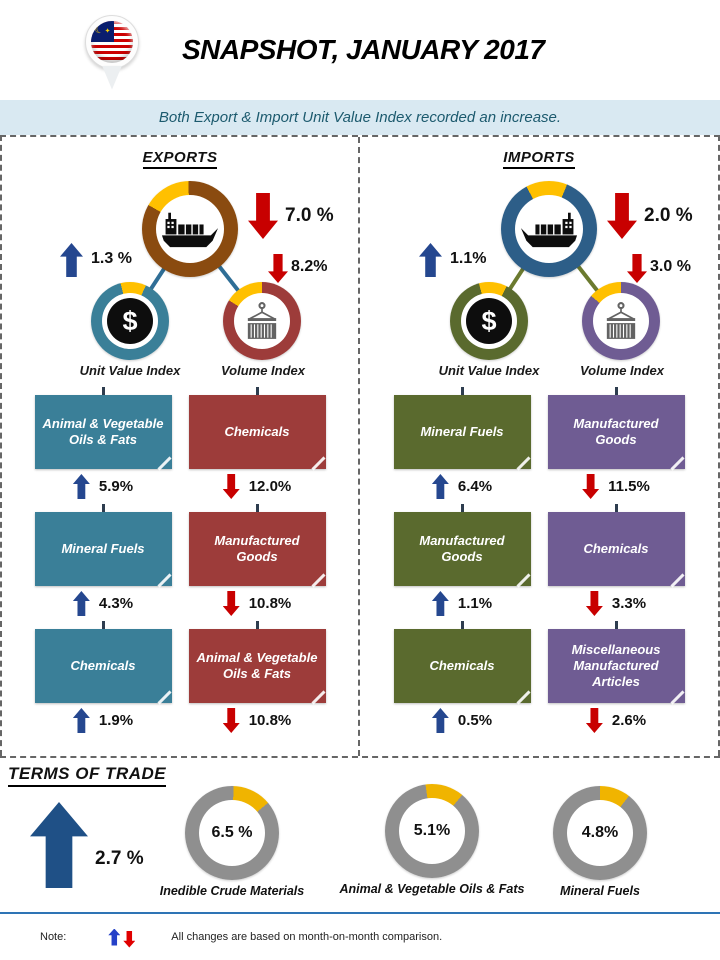  Describe the element at coordinates (622, 370) in the screenshot. I see `imports-volume-label: Volume Index` at that location.